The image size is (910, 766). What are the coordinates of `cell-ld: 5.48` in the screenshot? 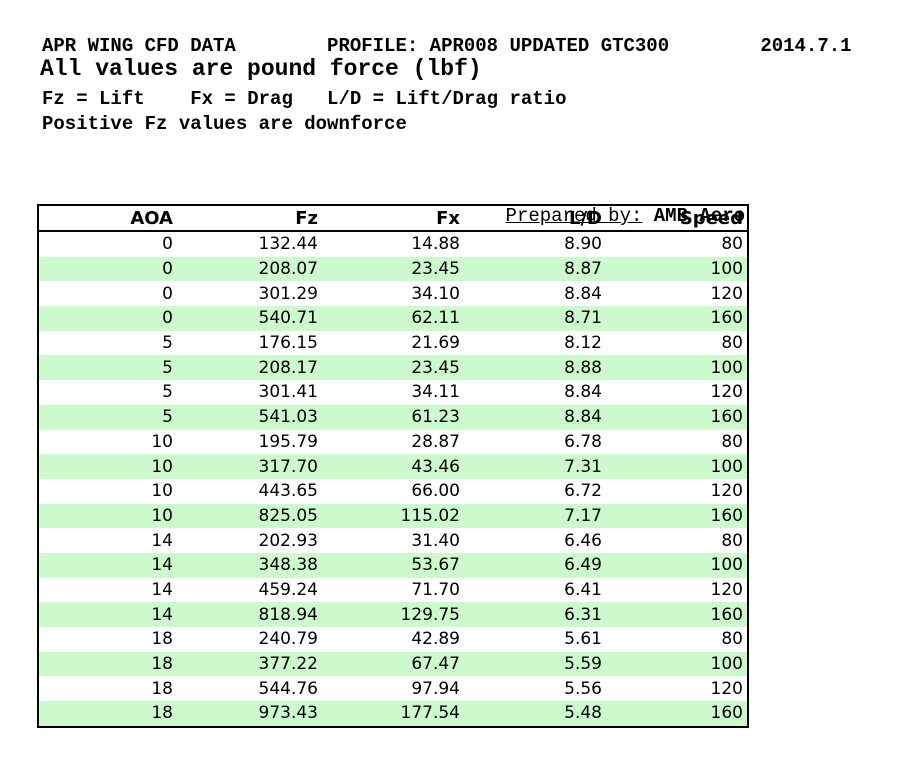 It's located at (583, 713).